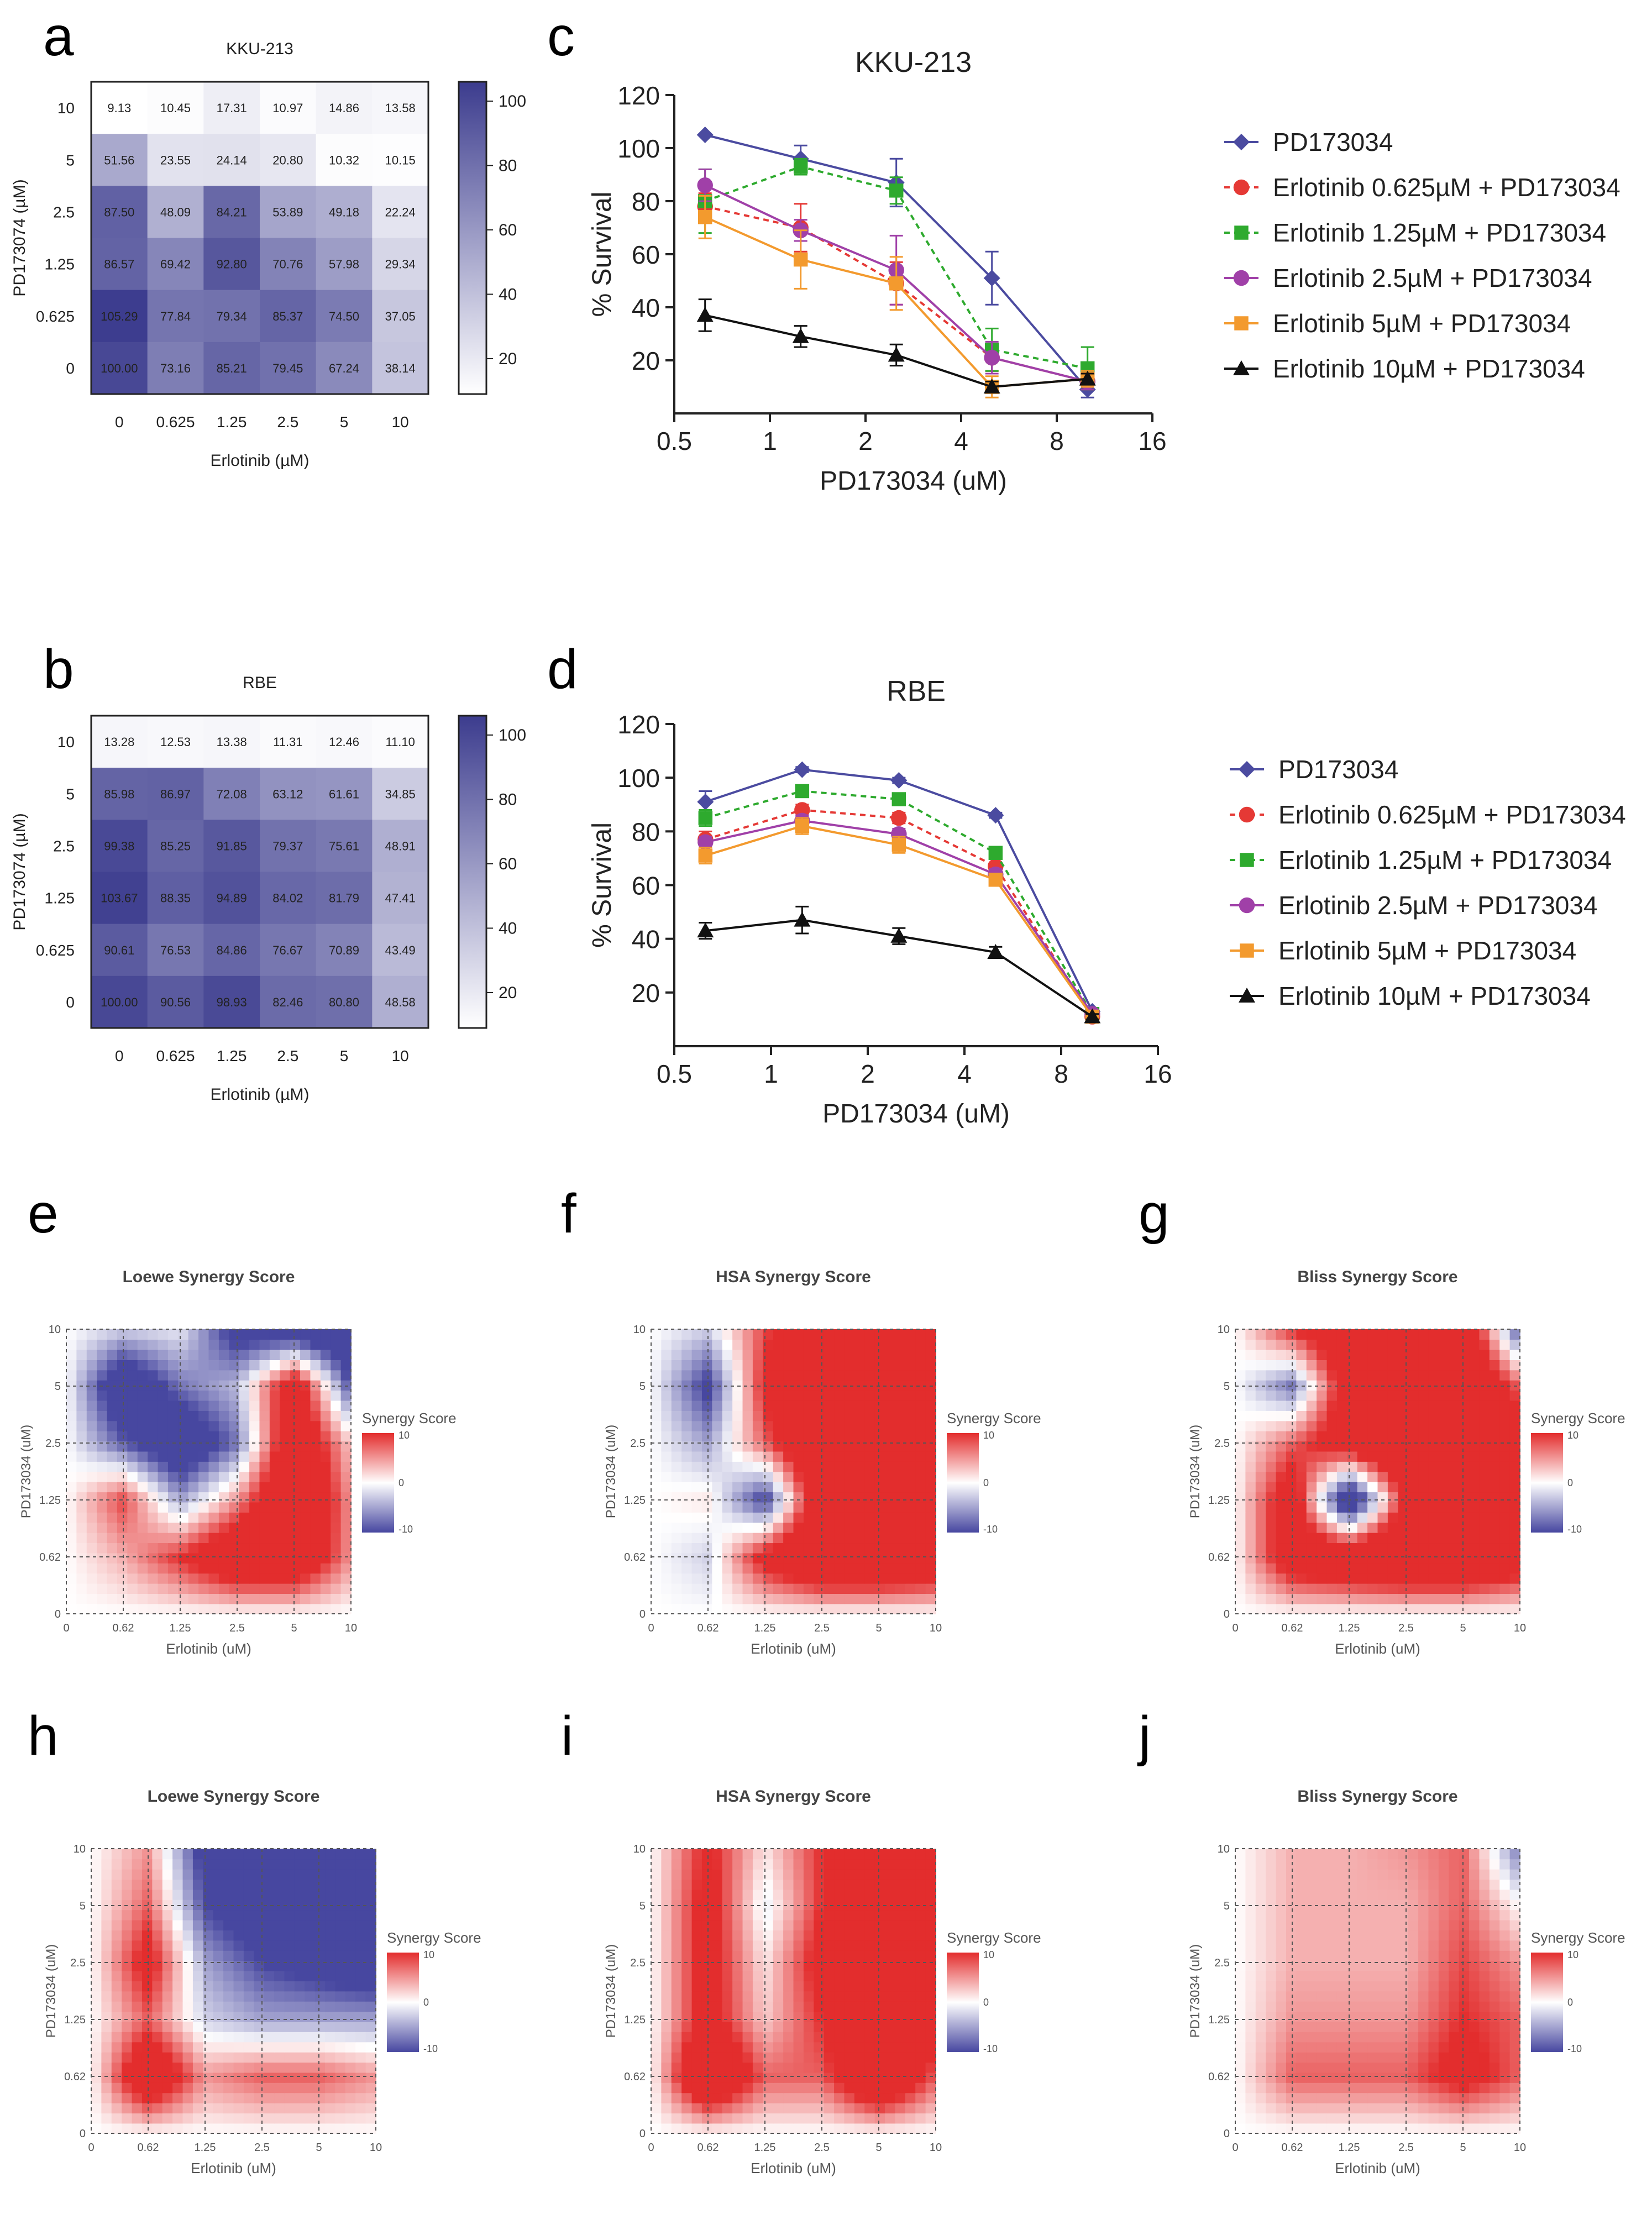 This screenshot has width=1652, height=2214. What do you see at coordinates (868, 1073) in the screenshot?
I see `x-tick-label: 2` at bounding box center [868, 1073].